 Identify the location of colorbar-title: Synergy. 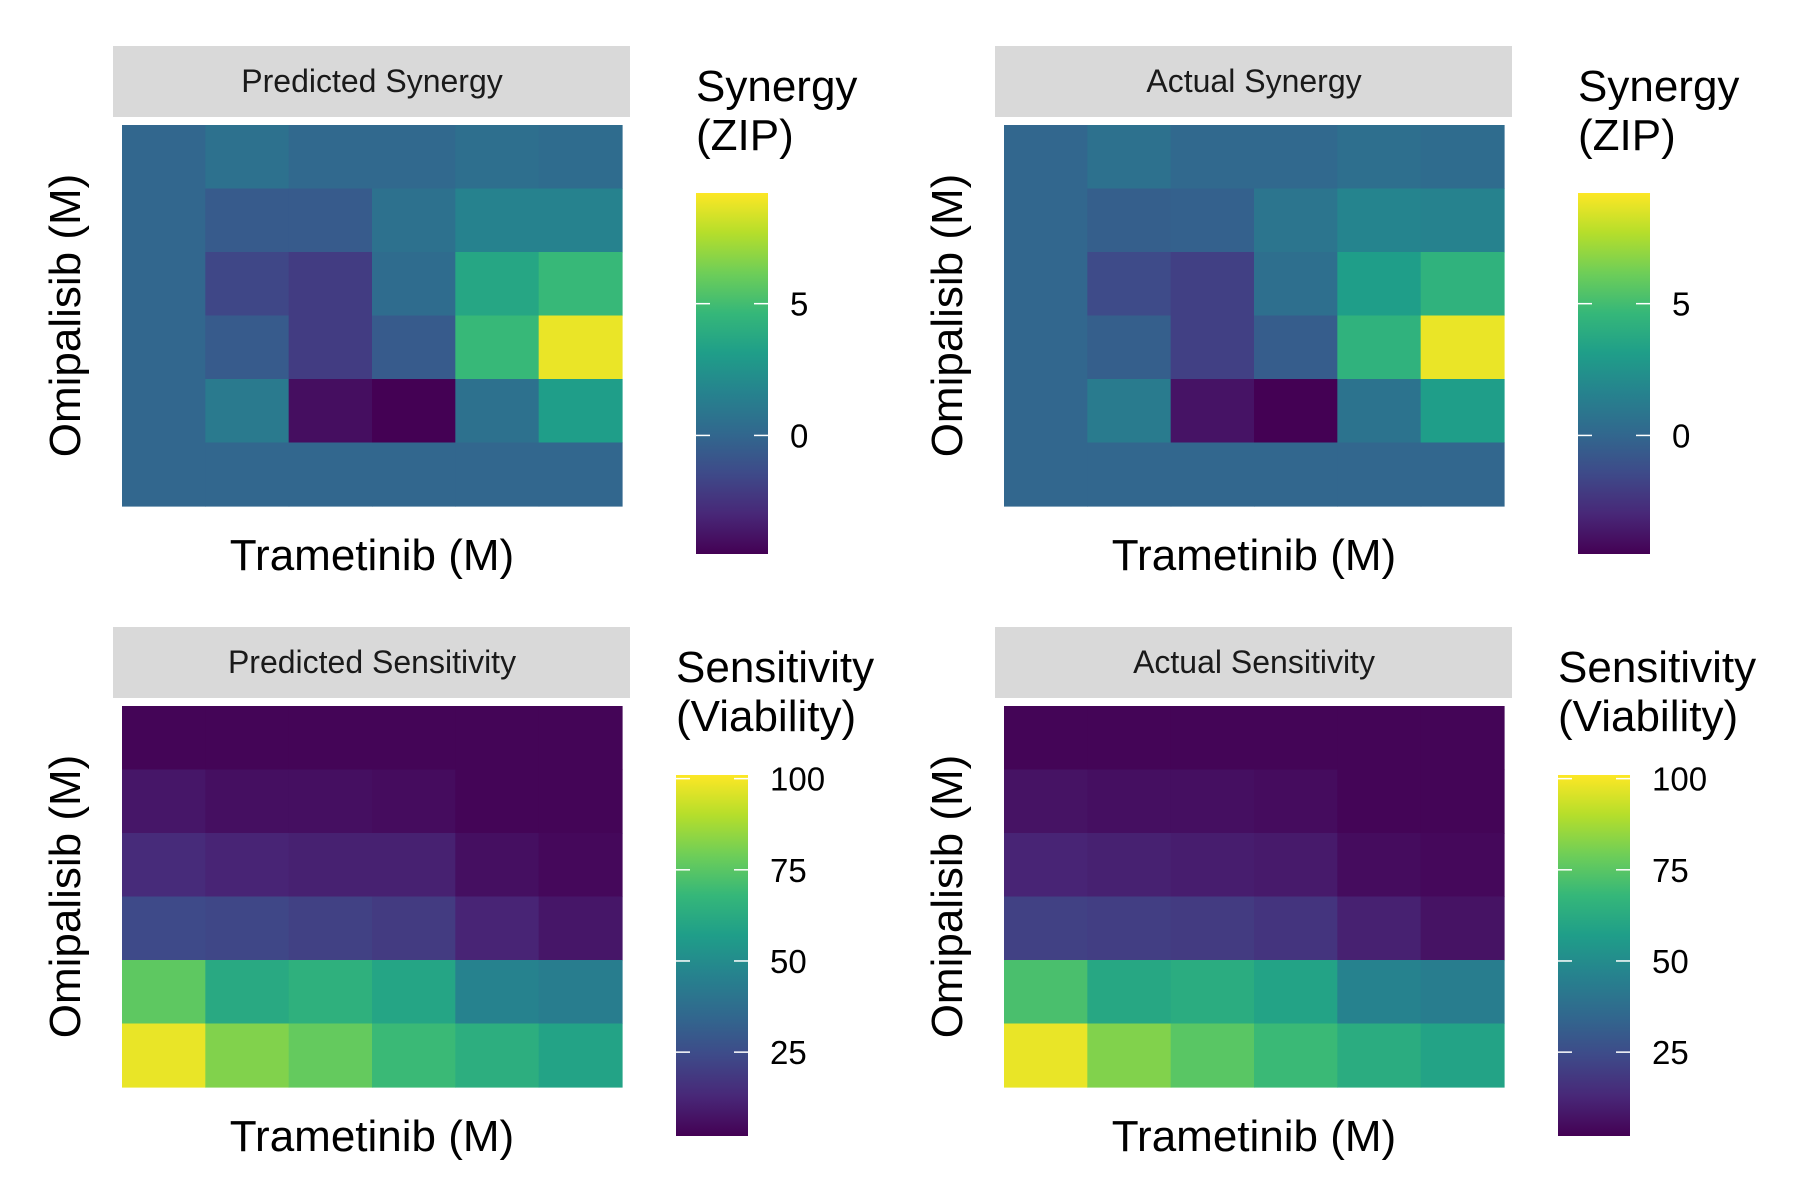
(1658, 86).